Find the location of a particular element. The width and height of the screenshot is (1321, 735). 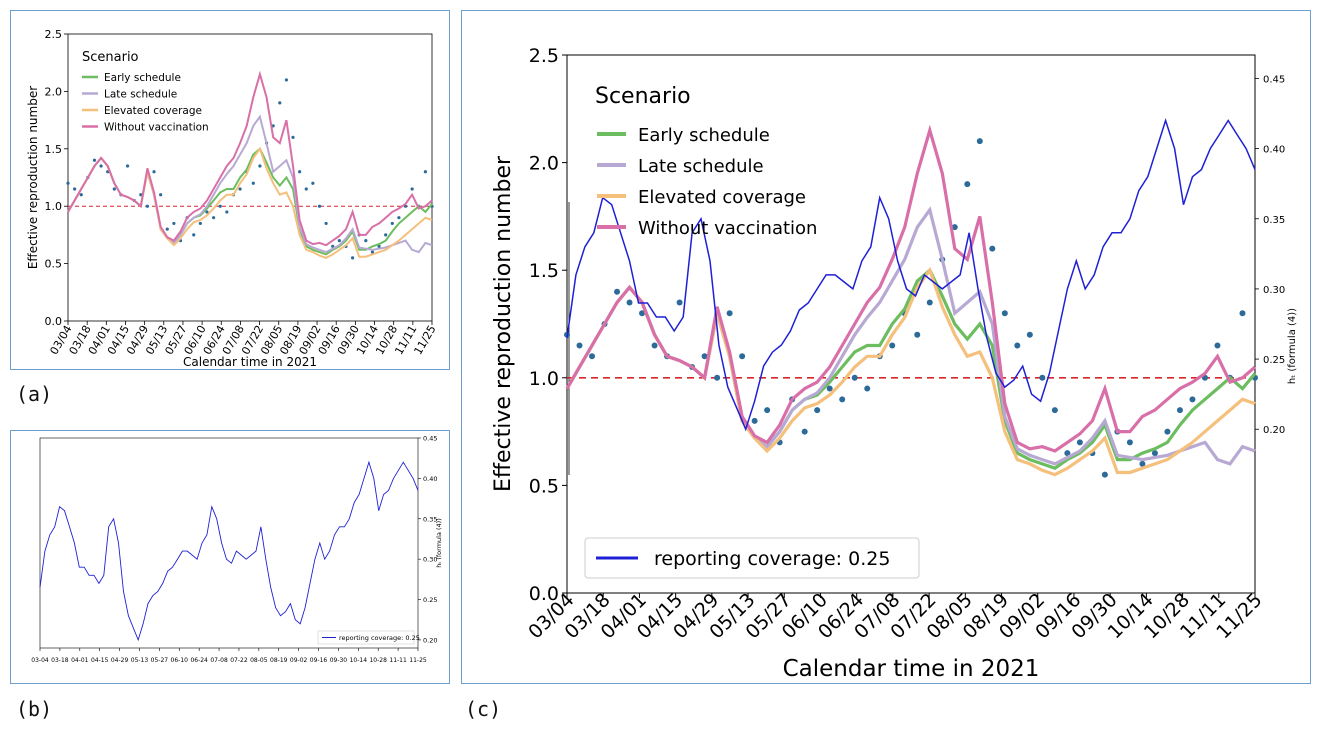

b-legend-box is located at coordinates (366, 637).